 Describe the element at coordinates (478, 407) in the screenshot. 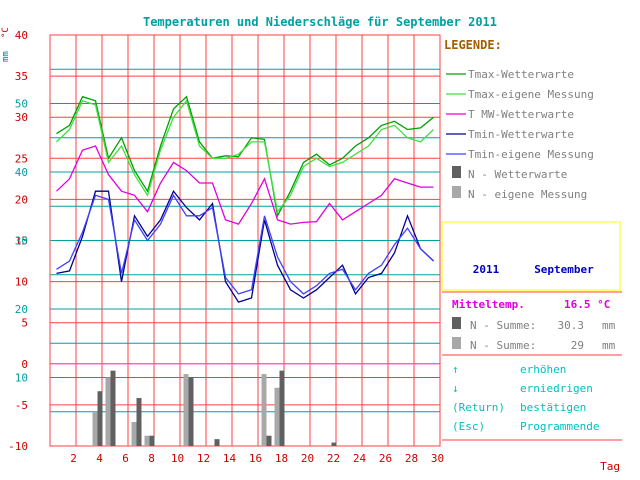

I see `control-key: (Return)` at that location.